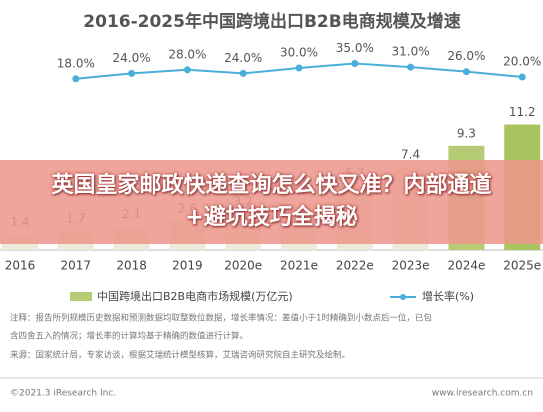  What do you see at coordinates (180, 355) in the screenshot?
I see `note: 来源：国家统计局，专家访谈，根据艾瑞统计模型核算，艾瑞咨询研究院自主研究及绘制。` at bounding box center [180, 355].